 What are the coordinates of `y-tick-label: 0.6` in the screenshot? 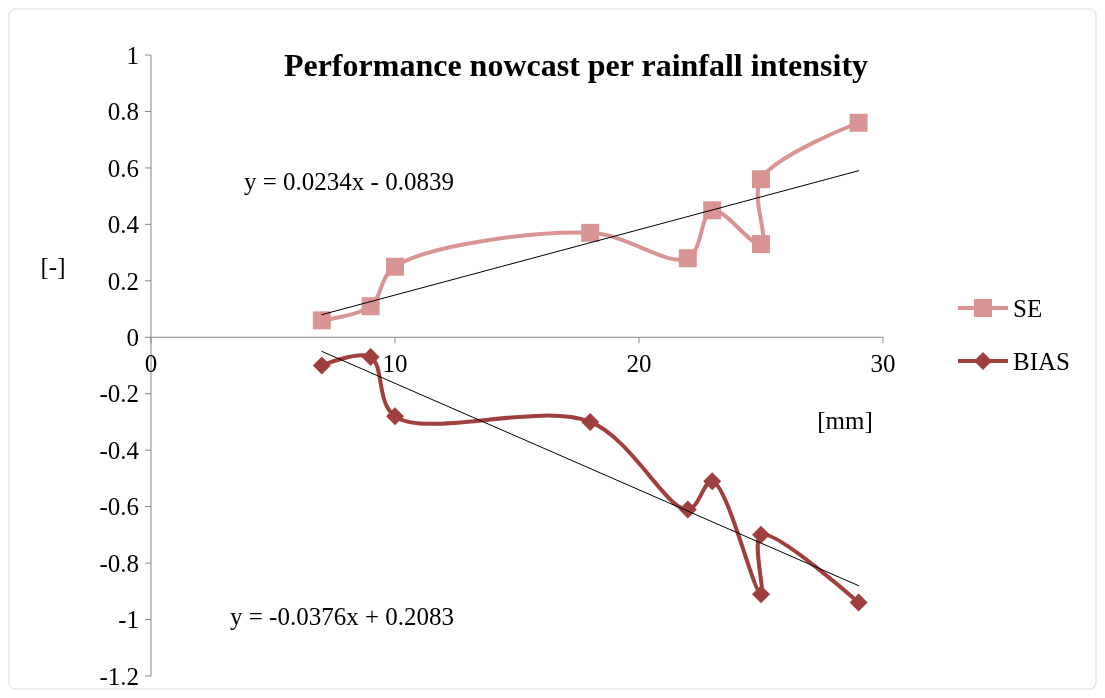 It's located at (123, 168).